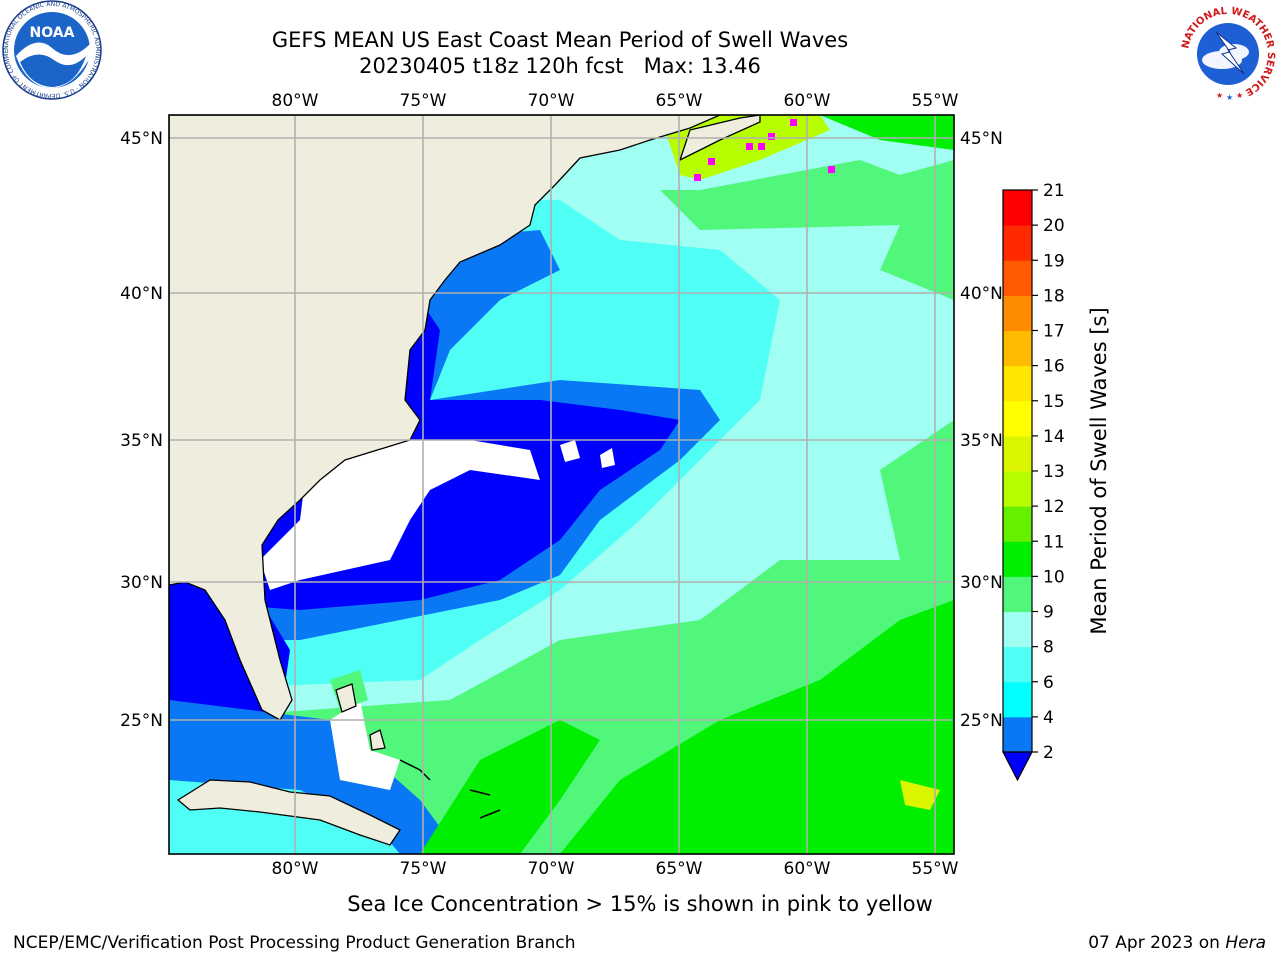 This screenshot has width=1280, height=960. I want to click on colorbar-tick-label: 4, so click(1048, 718).